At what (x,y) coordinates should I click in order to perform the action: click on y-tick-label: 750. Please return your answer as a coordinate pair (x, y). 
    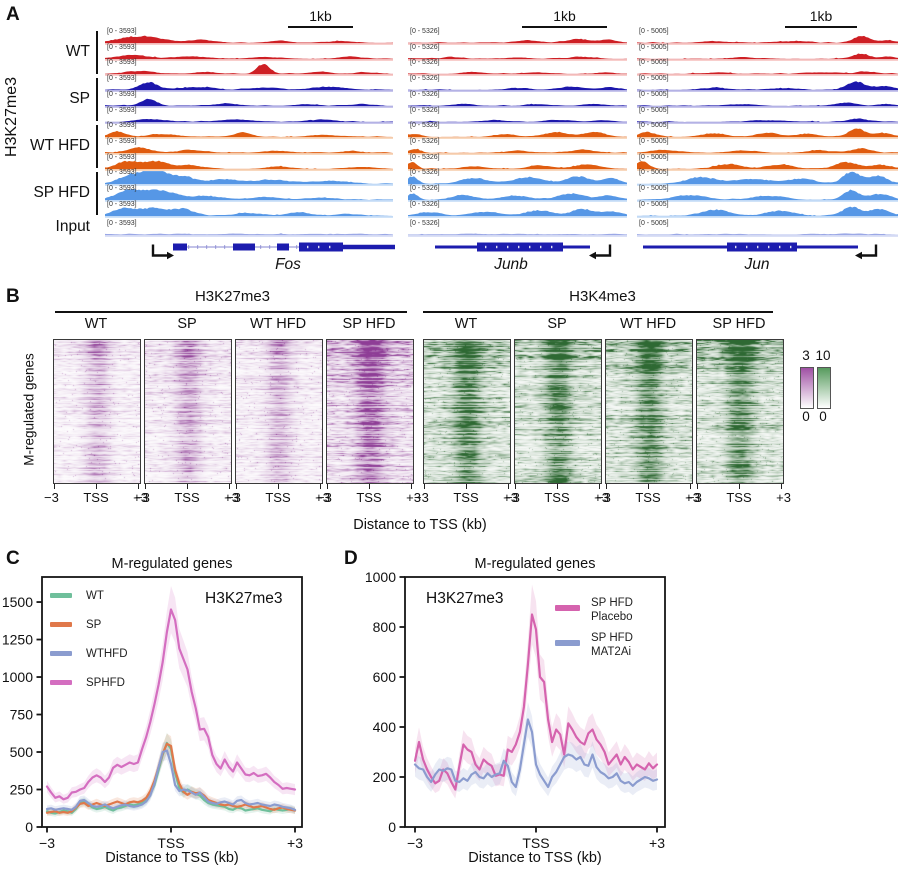
    Looking at the image, I should click on (22, 714).